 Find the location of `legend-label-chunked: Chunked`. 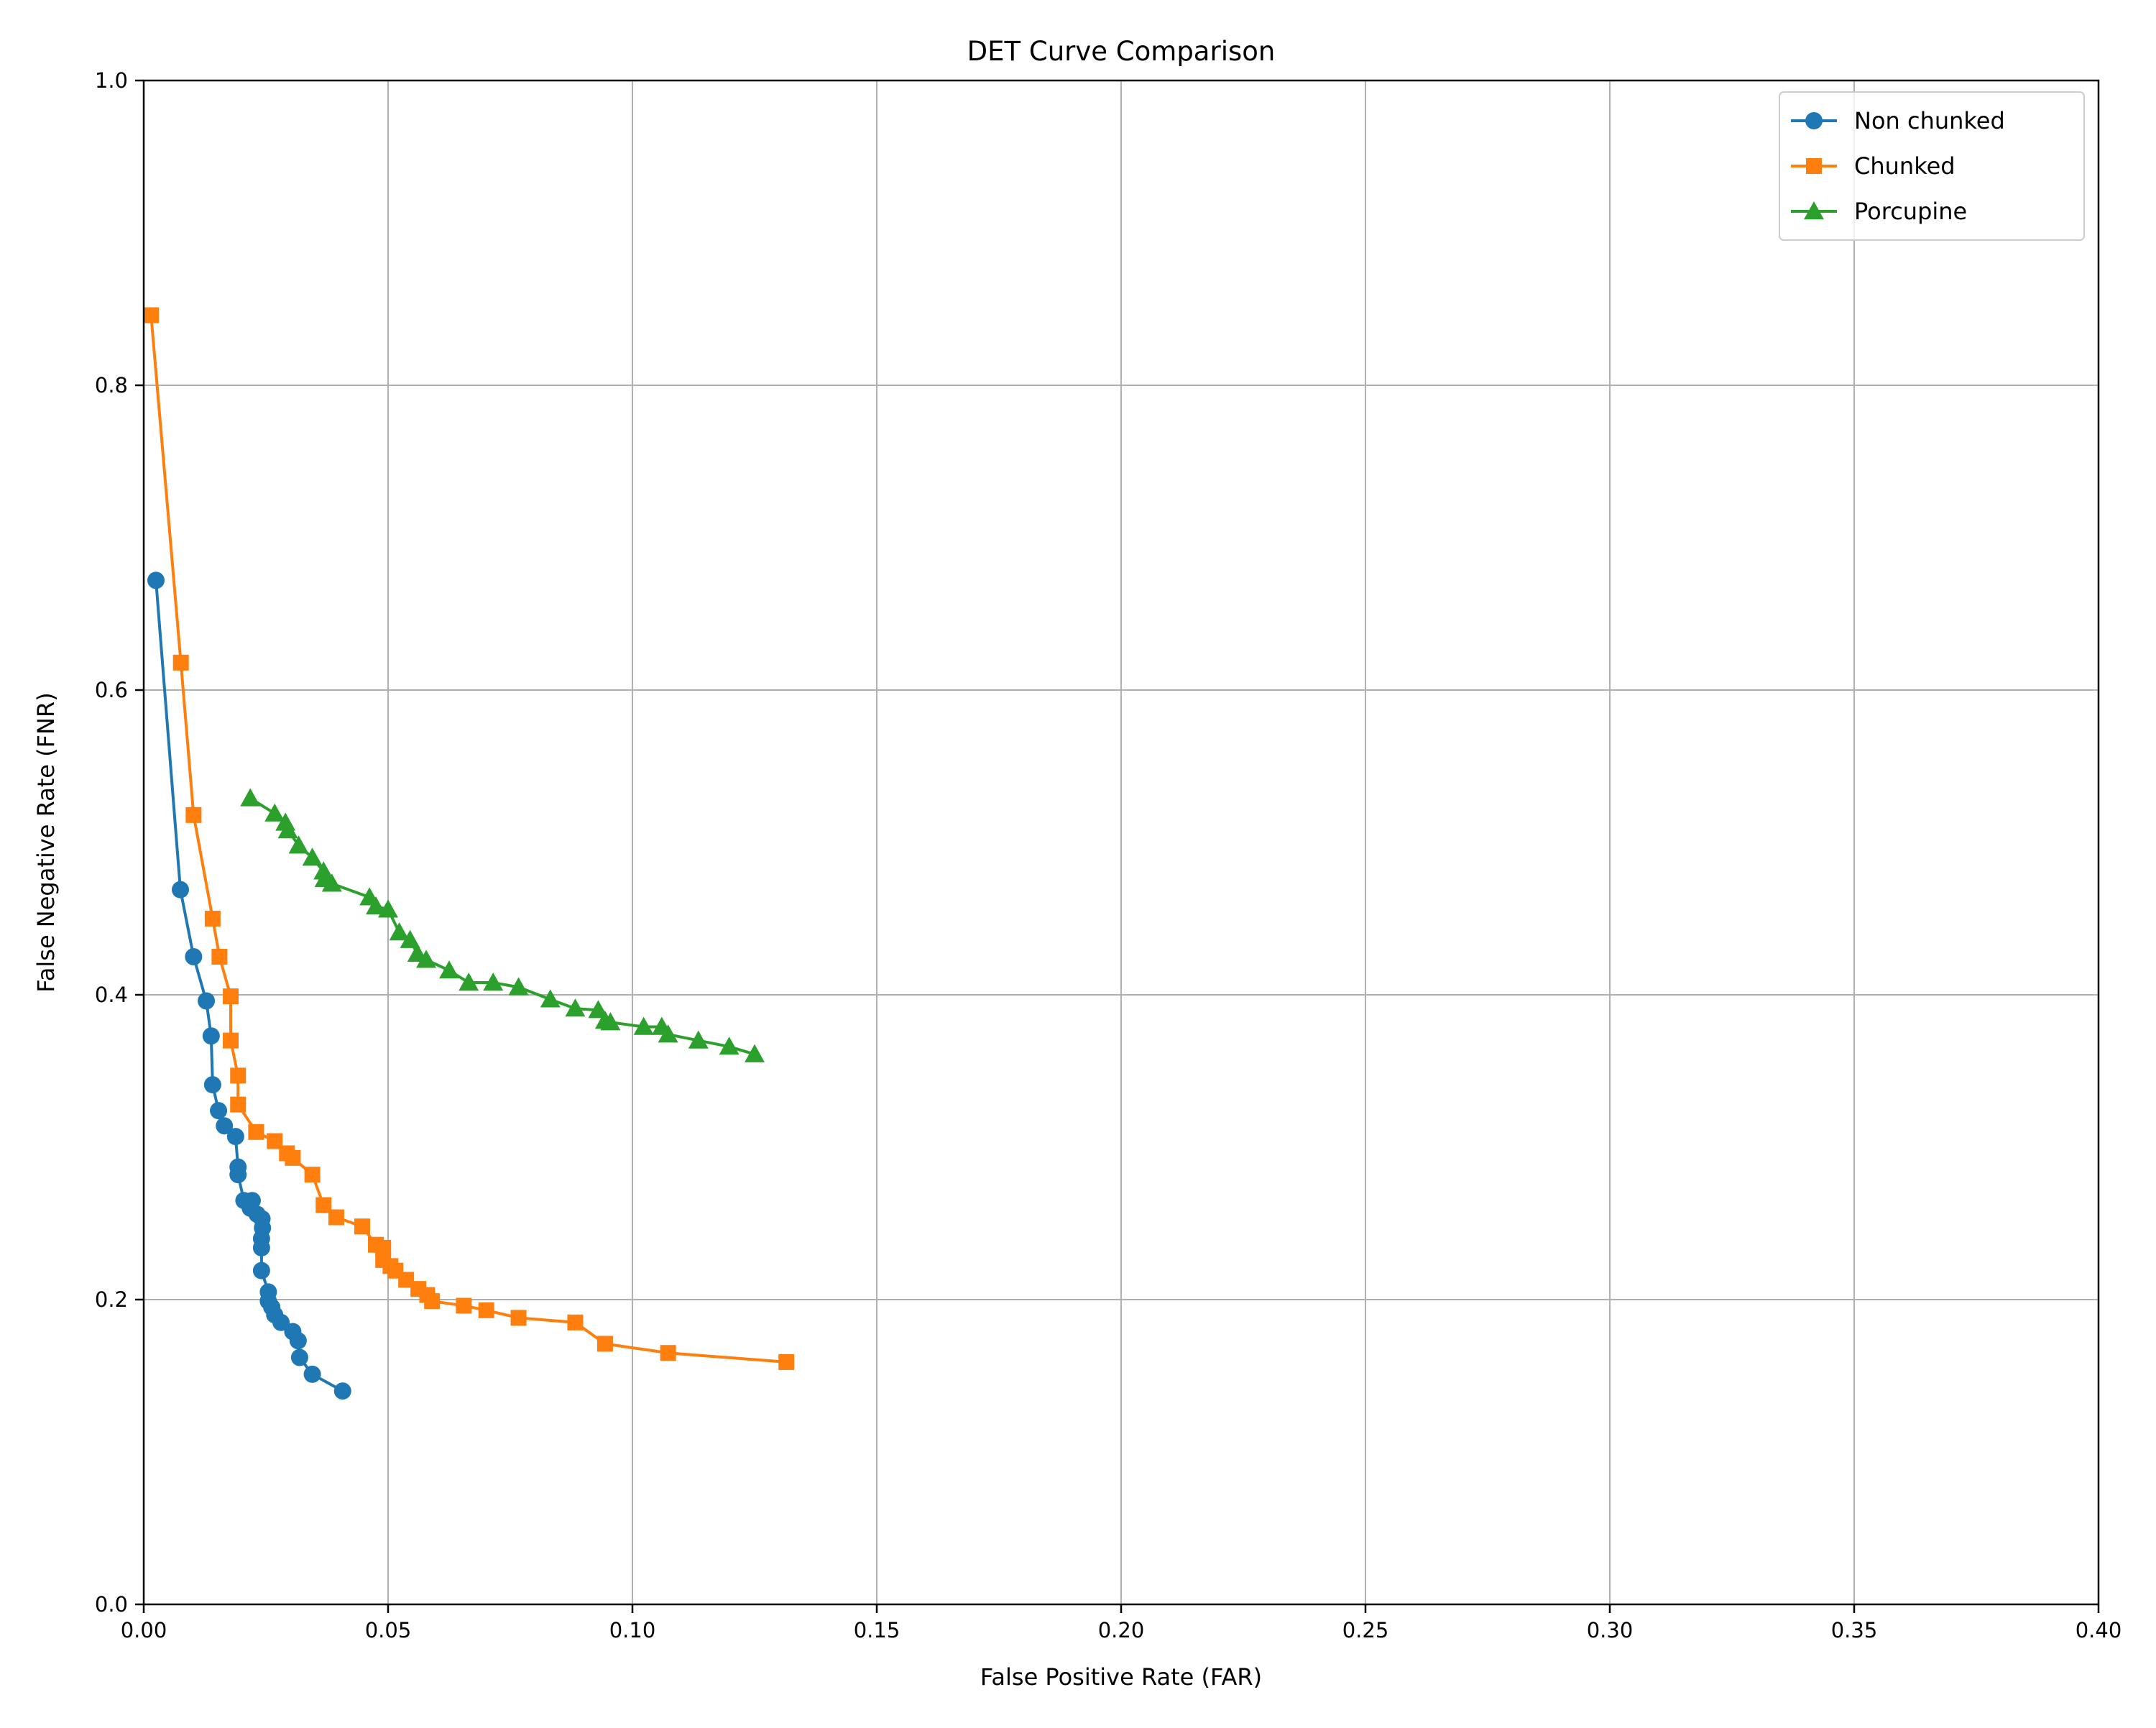

legend-label-chunked: Chunked is located at coordinates (1905, 166).